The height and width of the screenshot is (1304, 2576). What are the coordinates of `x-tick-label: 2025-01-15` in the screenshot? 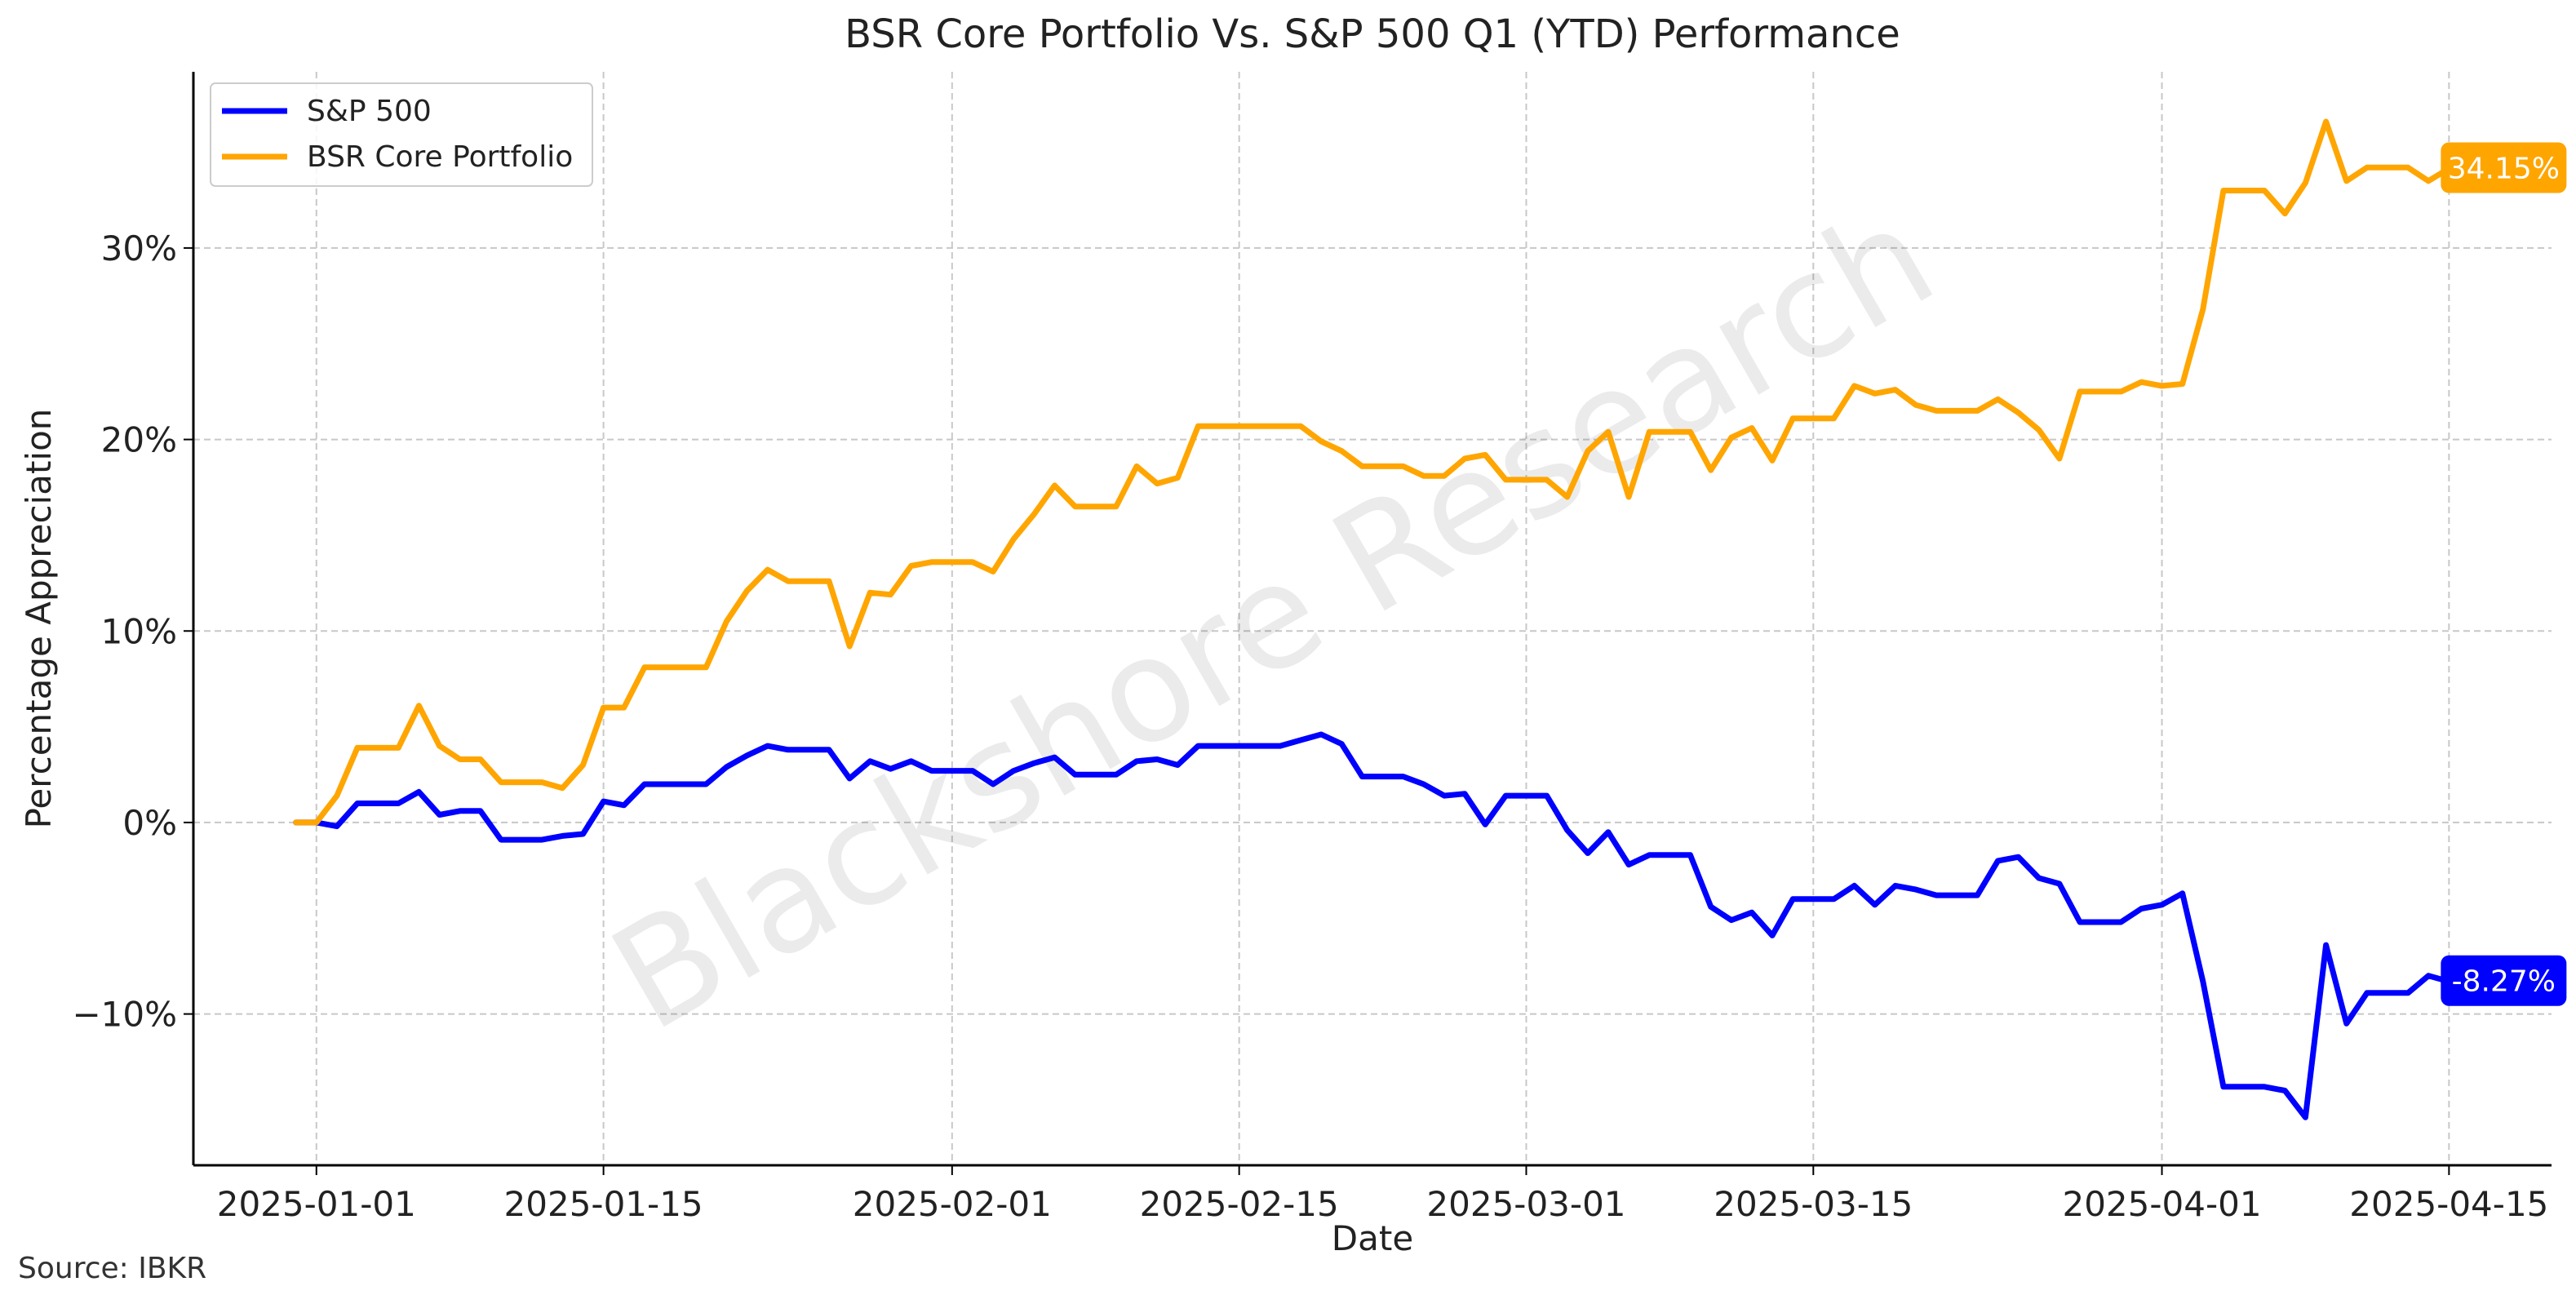 It's located at (603, 1204).